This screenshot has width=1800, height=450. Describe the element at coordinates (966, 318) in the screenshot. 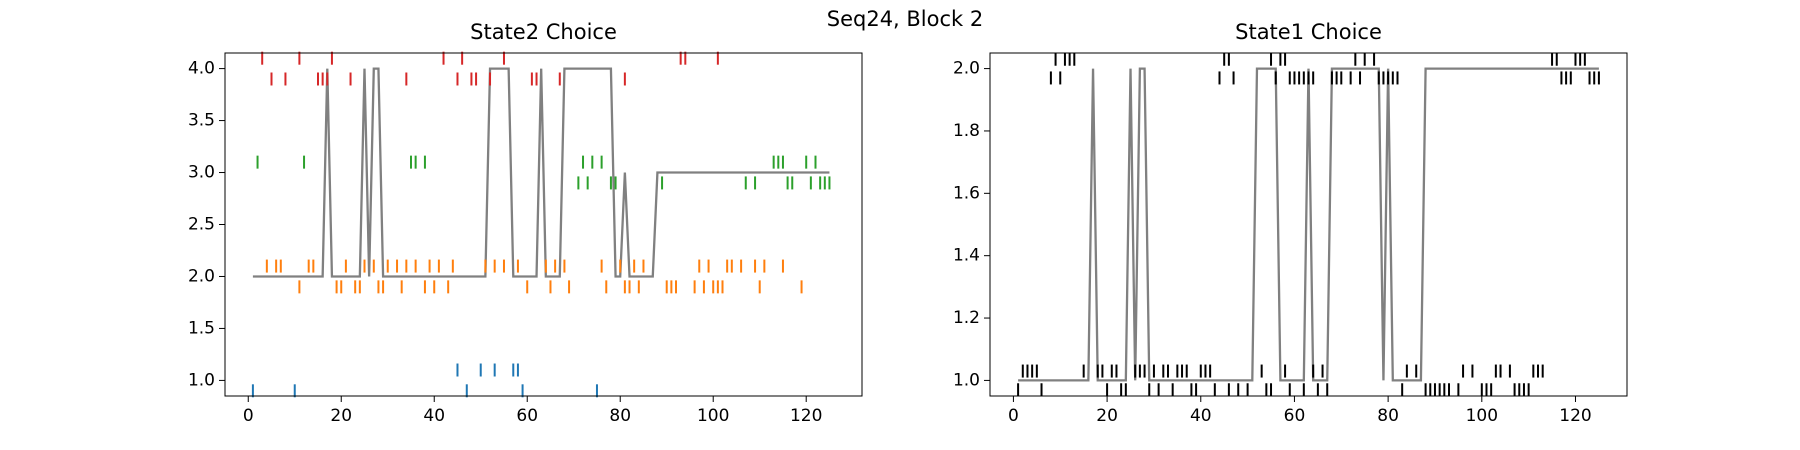

I see `y-tick-label: 1.2` at that location.